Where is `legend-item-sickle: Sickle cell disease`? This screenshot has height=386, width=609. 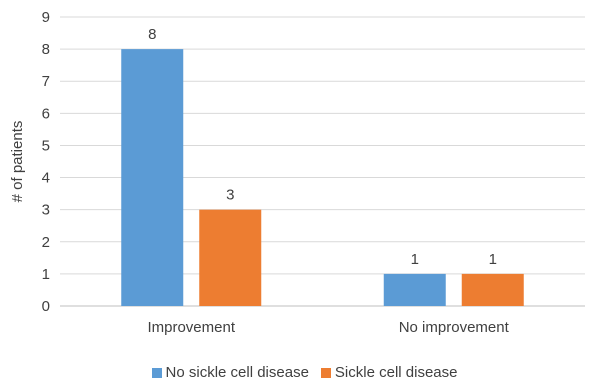
legend-item-sickle: Sickle cell disease is located at coordinates (389, 372).